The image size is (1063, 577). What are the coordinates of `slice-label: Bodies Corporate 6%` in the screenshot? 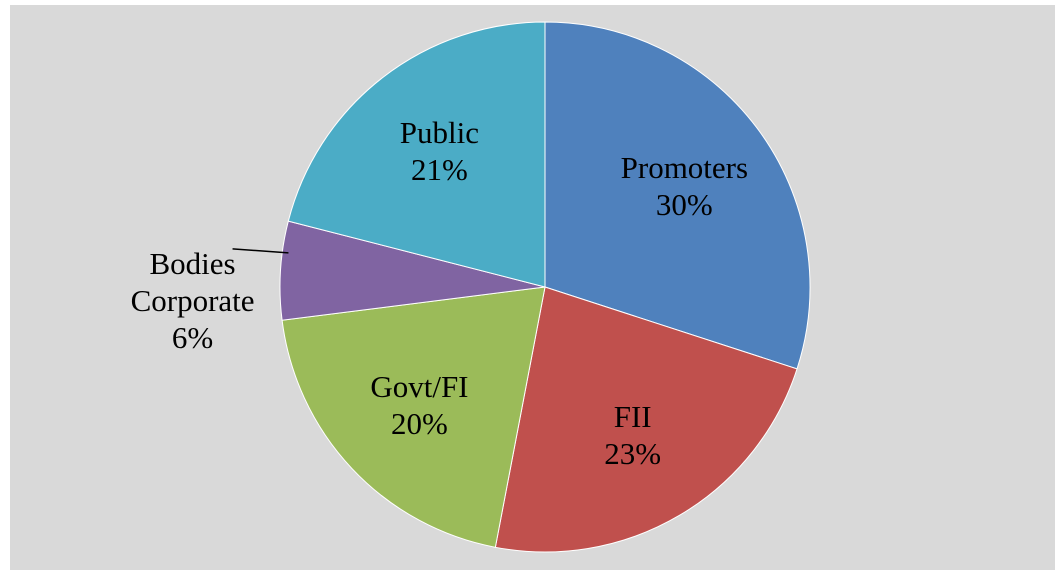 It's located at (193, 301).